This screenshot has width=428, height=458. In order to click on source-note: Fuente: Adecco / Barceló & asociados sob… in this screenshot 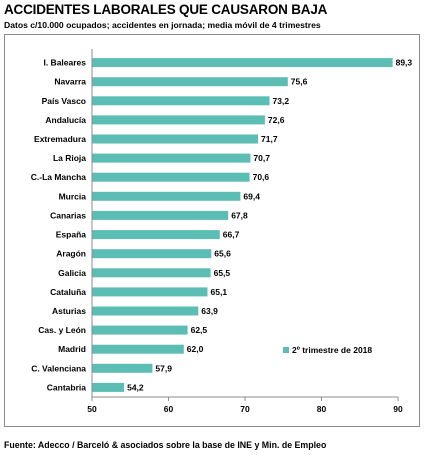, I will do `click(165, 445)`.